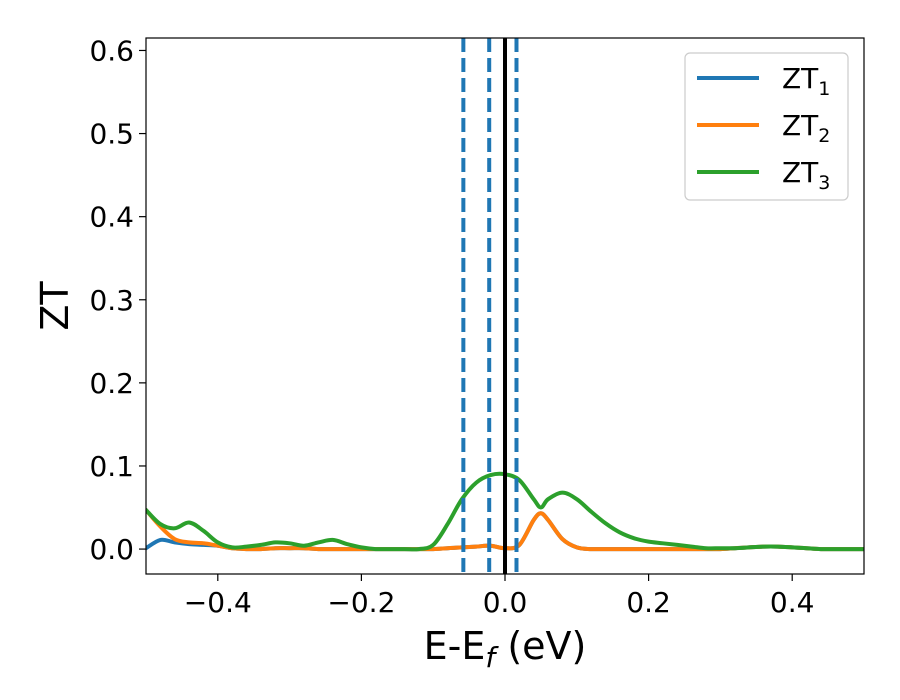 This screenshot has width=900, height=700. What do you see at coordinates (111, 300) in the screenshot?
I see `y-tick-label: 0.3` at bounding box center [111, 300].